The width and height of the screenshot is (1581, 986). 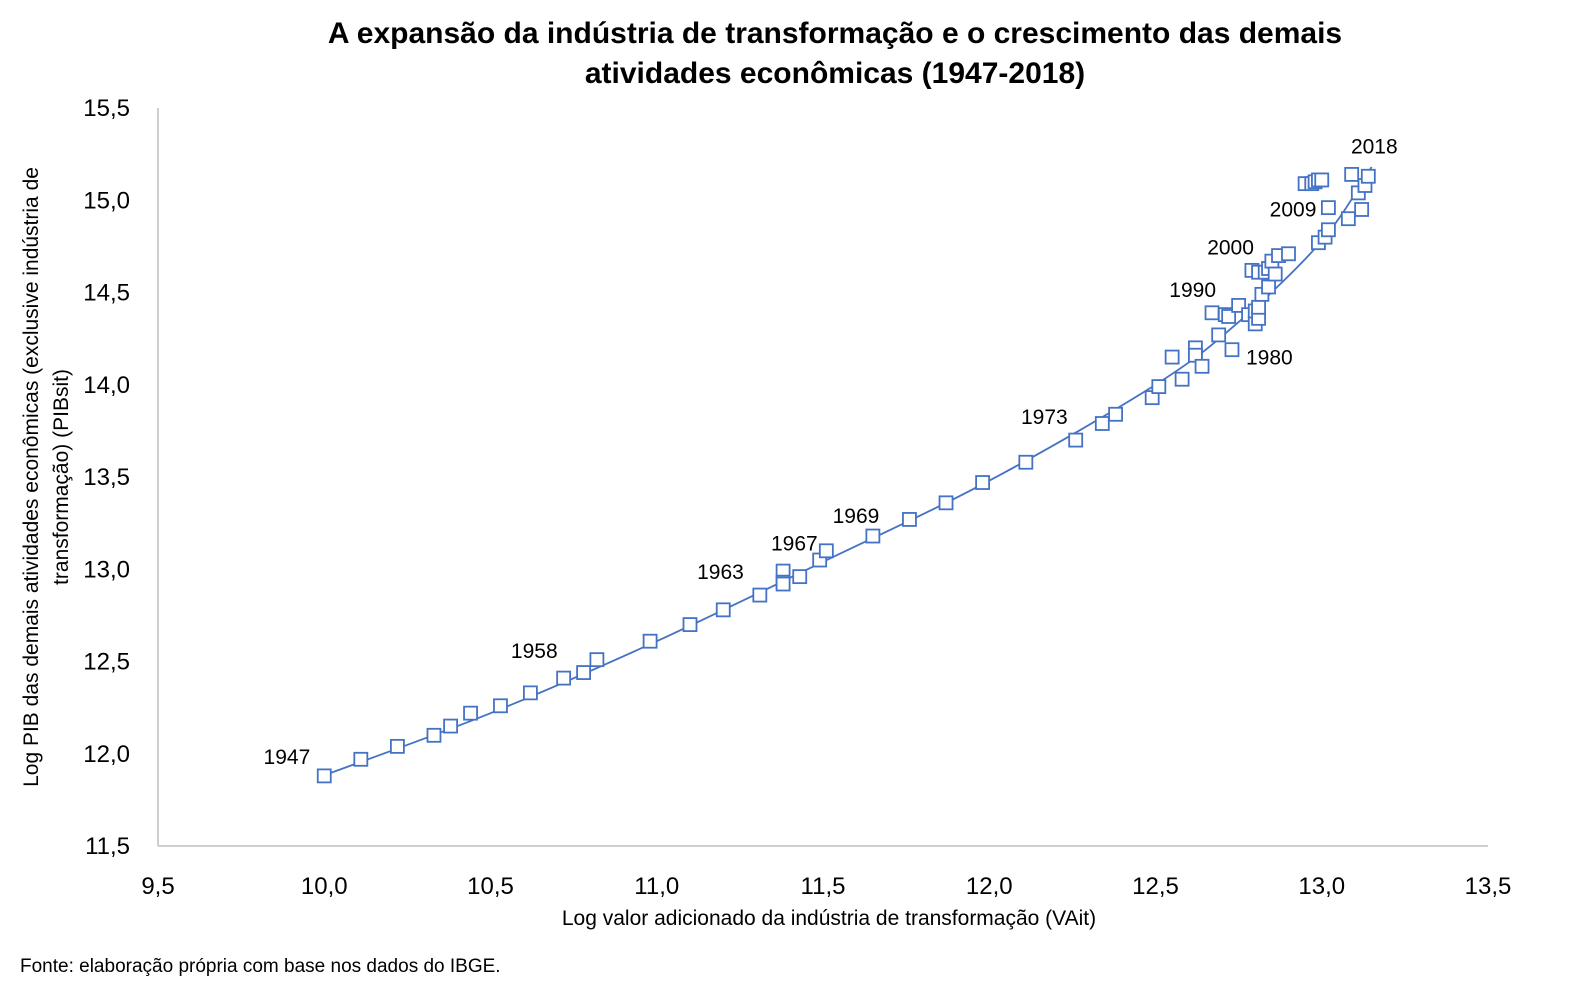 What do you see at coordinates (1044, 417) in the screenshot?
I see `year-annotation: 1973` at bounding box center [1044, 417].